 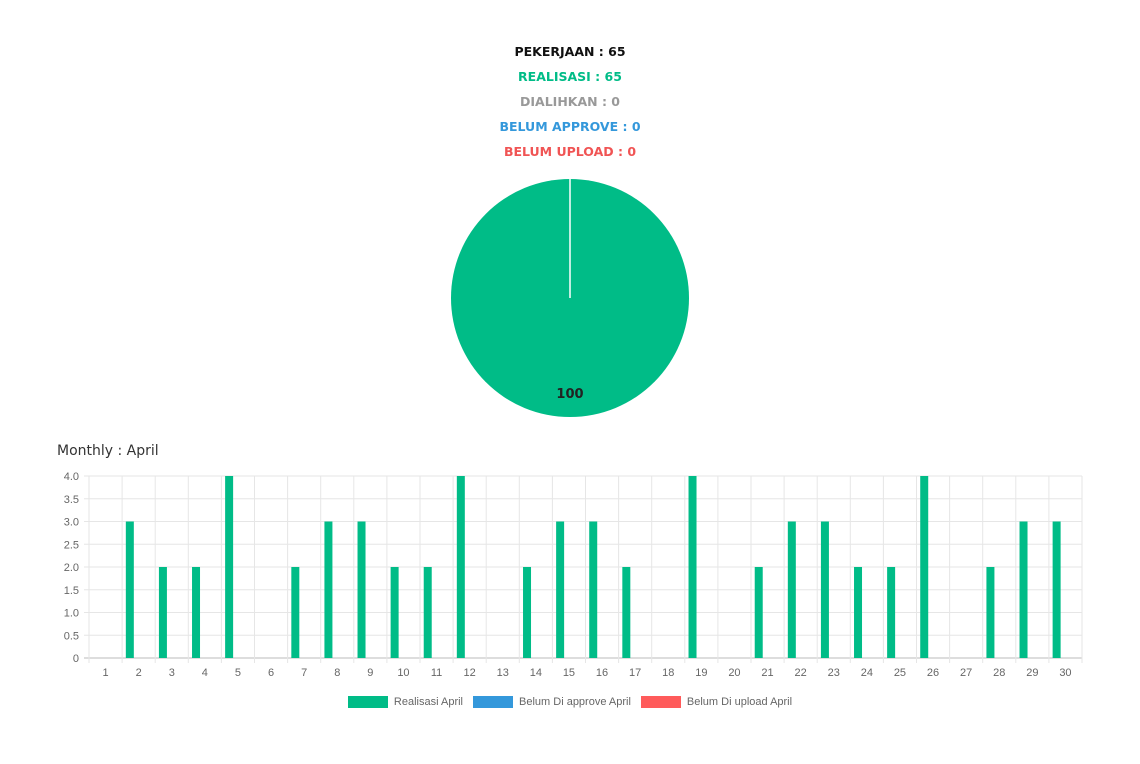 What do you see at coordinates (1032, 673) in the screenshot?
I see `x-tick-label: 29` at bounding box center [1032, 673].